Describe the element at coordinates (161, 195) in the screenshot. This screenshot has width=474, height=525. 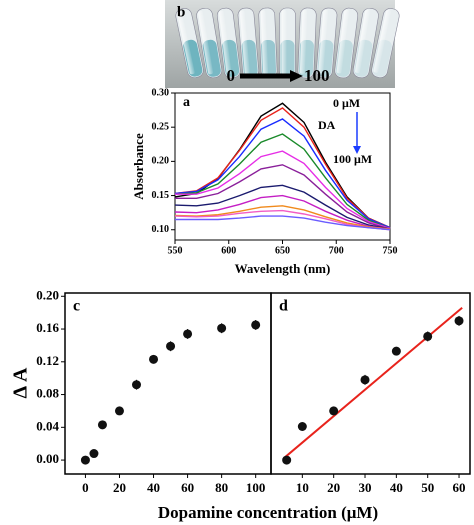
I see `y-tick-label: 0.15` at that location.